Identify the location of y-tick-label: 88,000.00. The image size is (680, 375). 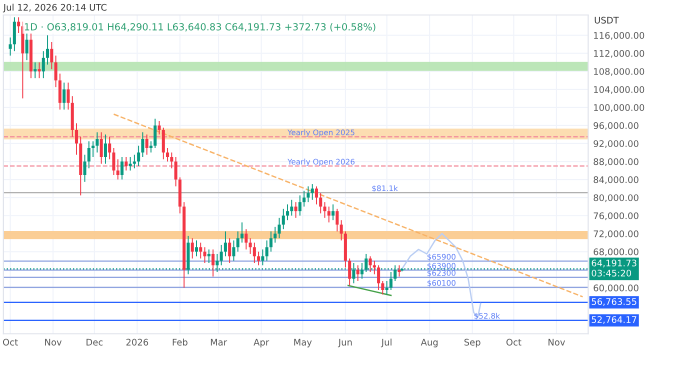
(616, 162).